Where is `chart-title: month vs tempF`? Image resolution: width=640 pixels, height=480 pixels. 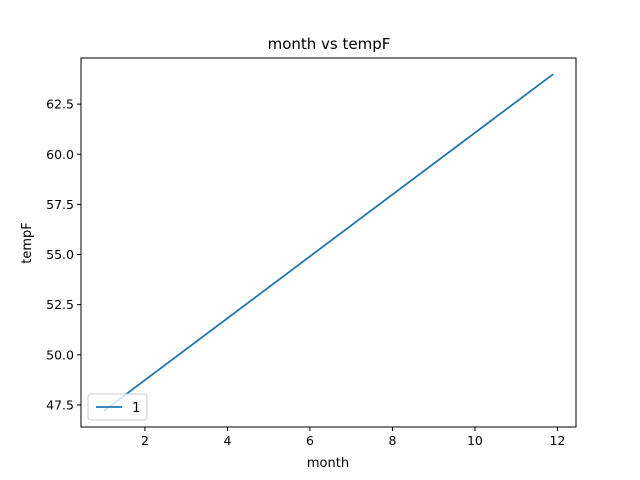
chart-title: month vs tempF is located at coordinates (329, 44).